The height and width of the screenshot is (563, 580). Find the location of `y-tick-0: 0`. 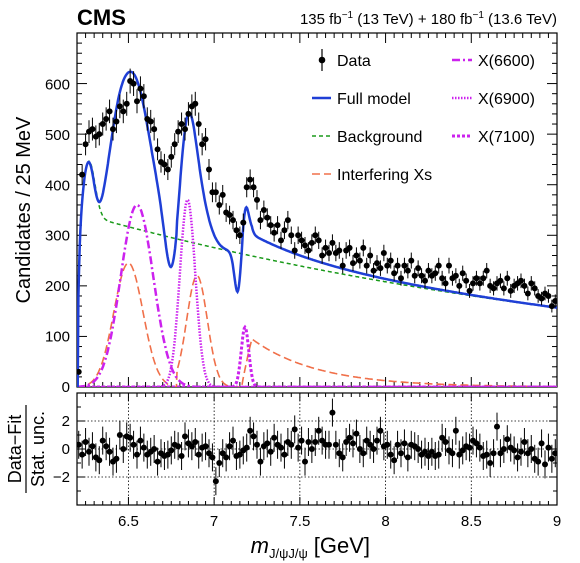

y-tick-0: 0 is located at coordinates (66, 387).